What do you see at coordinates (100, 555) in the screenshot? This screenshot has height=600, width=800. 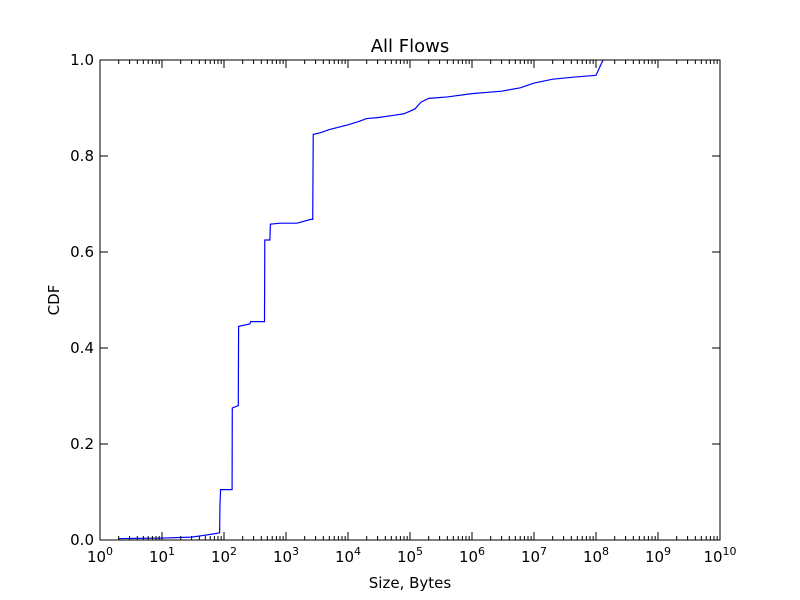 I see `x-tick-label: 10⁰` at bounding box center [100, 555].